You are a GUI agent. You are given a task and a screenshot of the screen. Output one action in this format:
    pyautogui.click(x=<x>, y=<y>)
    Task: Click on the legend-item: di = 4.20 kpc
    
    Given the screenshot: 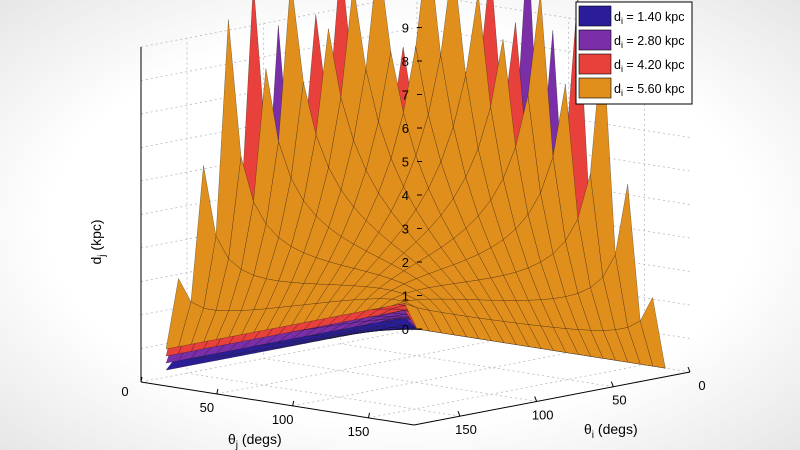 What is the action you would take?
    pyautogui.click(x=631, y=64)
    